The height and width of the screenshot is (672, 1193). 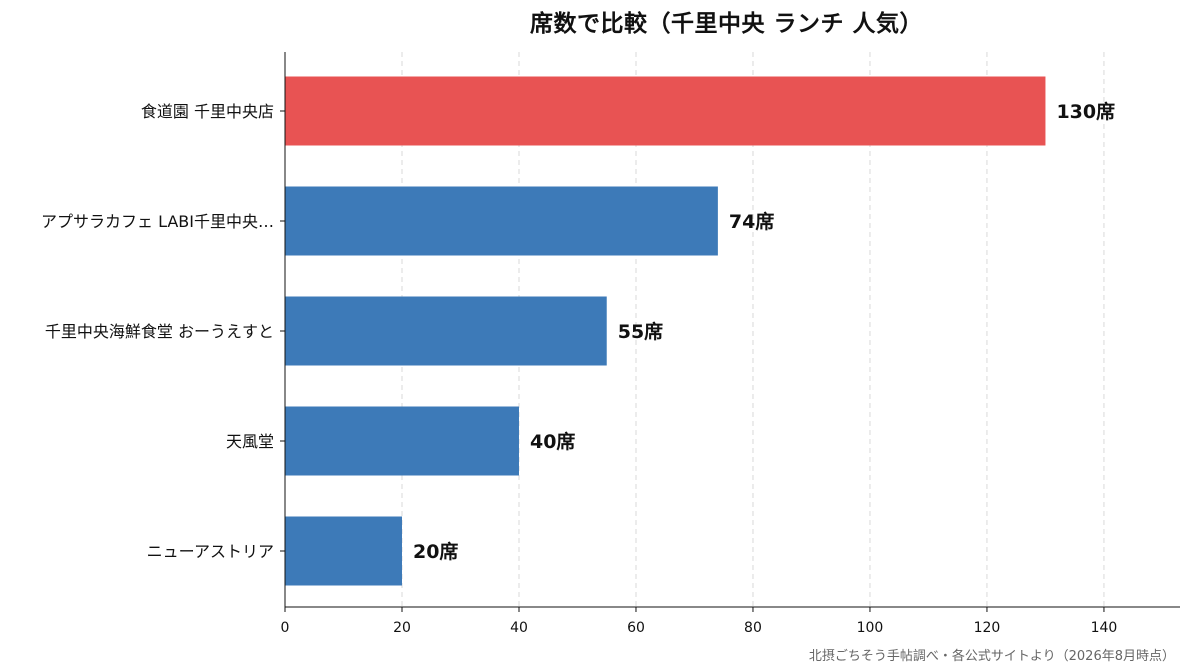 I want to click on category-label-4: 天風堂, so click(x=250, y=441).